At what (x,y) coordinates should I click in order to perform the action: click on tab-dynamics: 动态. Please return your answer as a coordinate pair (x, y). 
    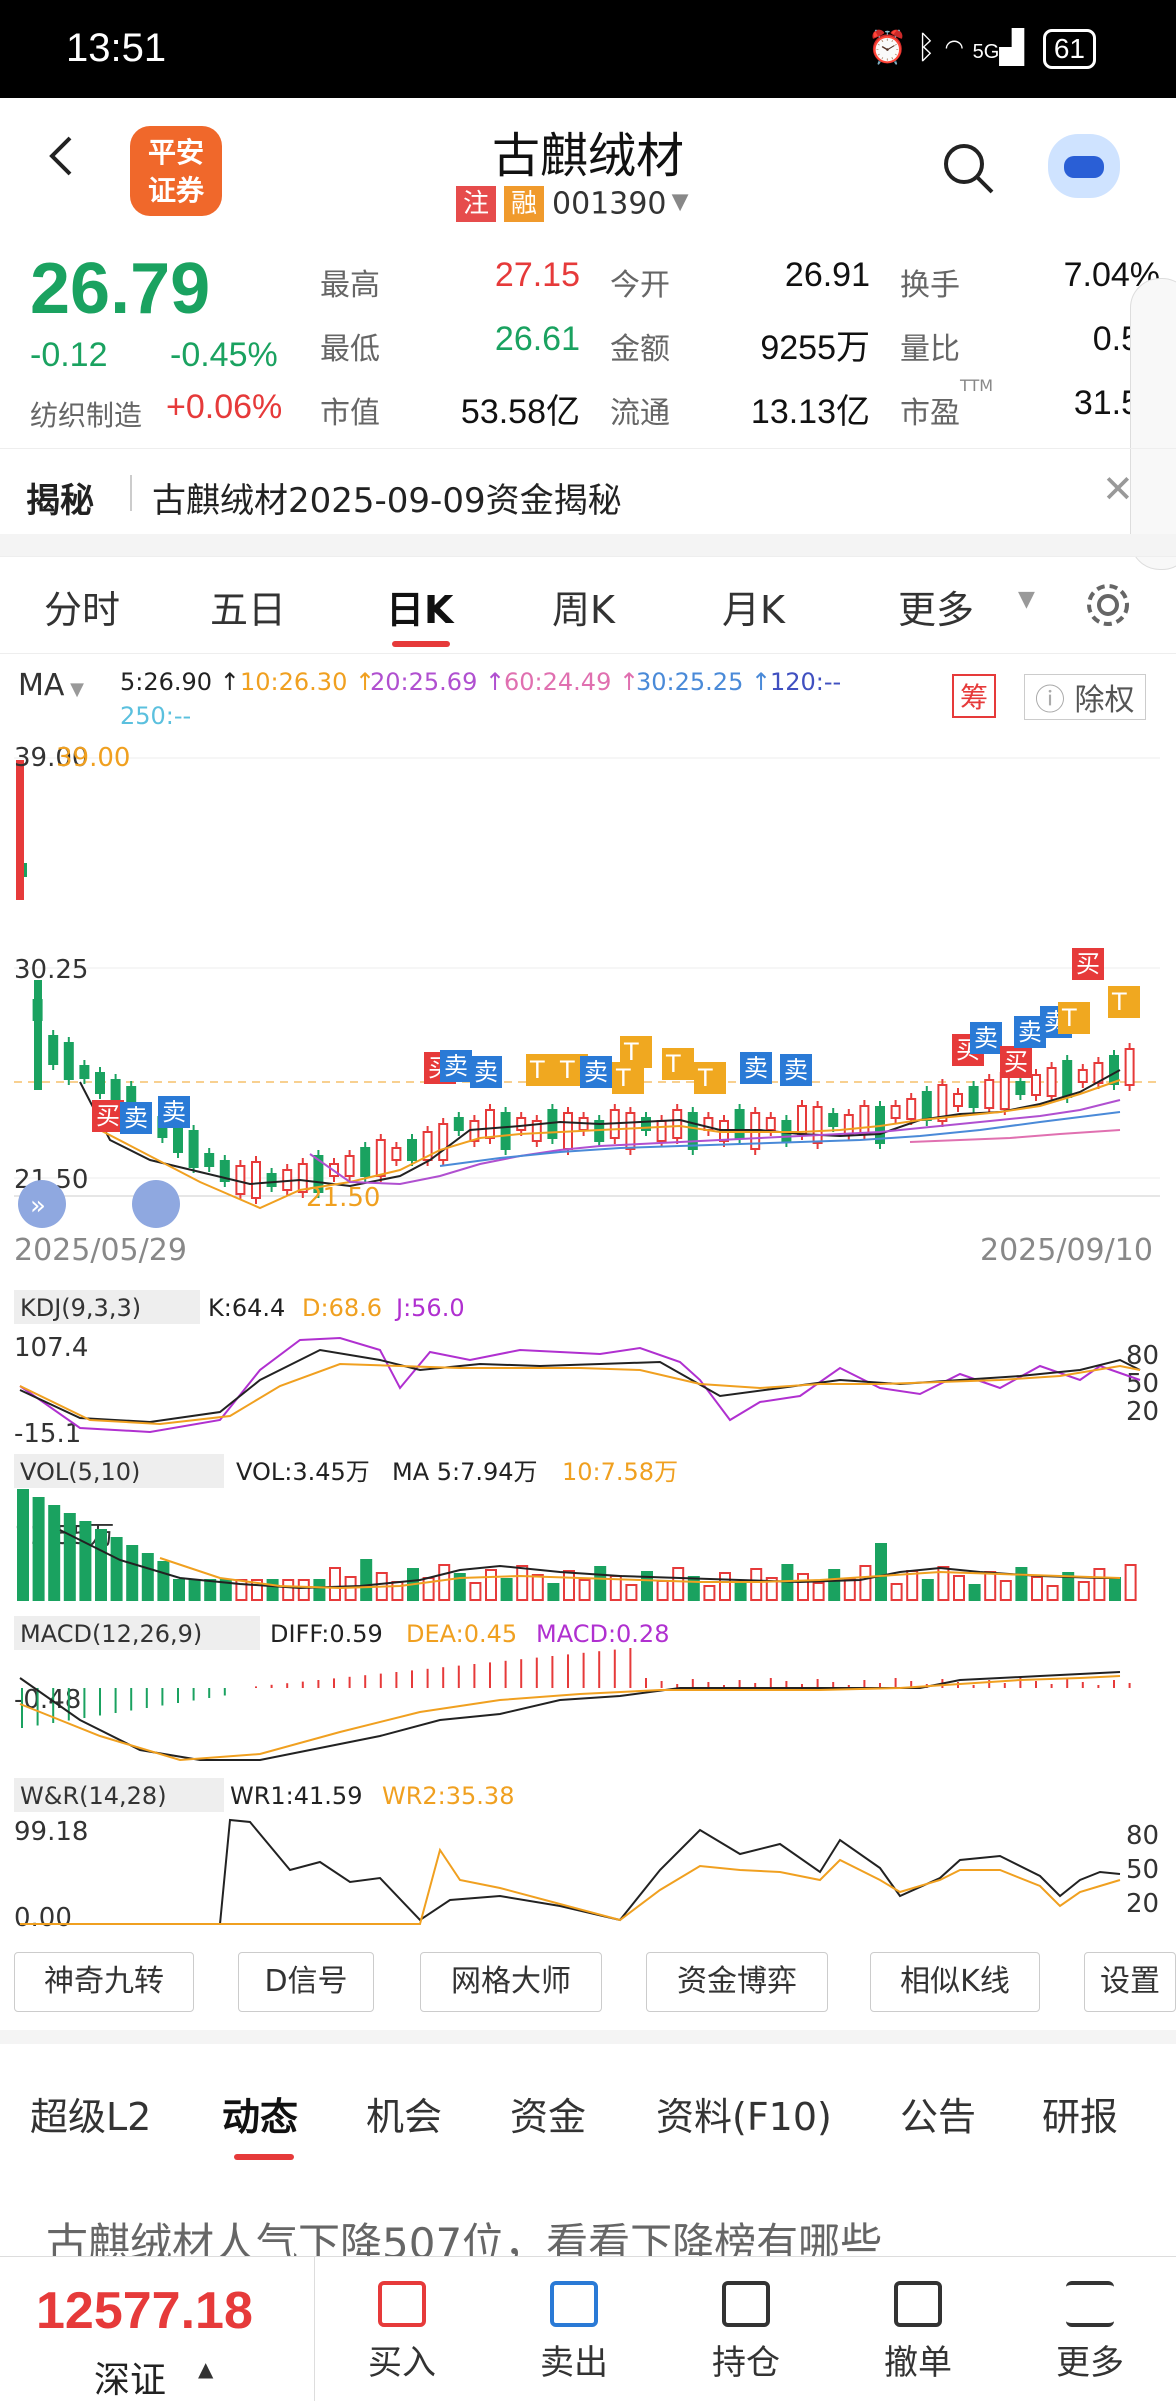
    Looking at the image, I should click on (260, 2117).